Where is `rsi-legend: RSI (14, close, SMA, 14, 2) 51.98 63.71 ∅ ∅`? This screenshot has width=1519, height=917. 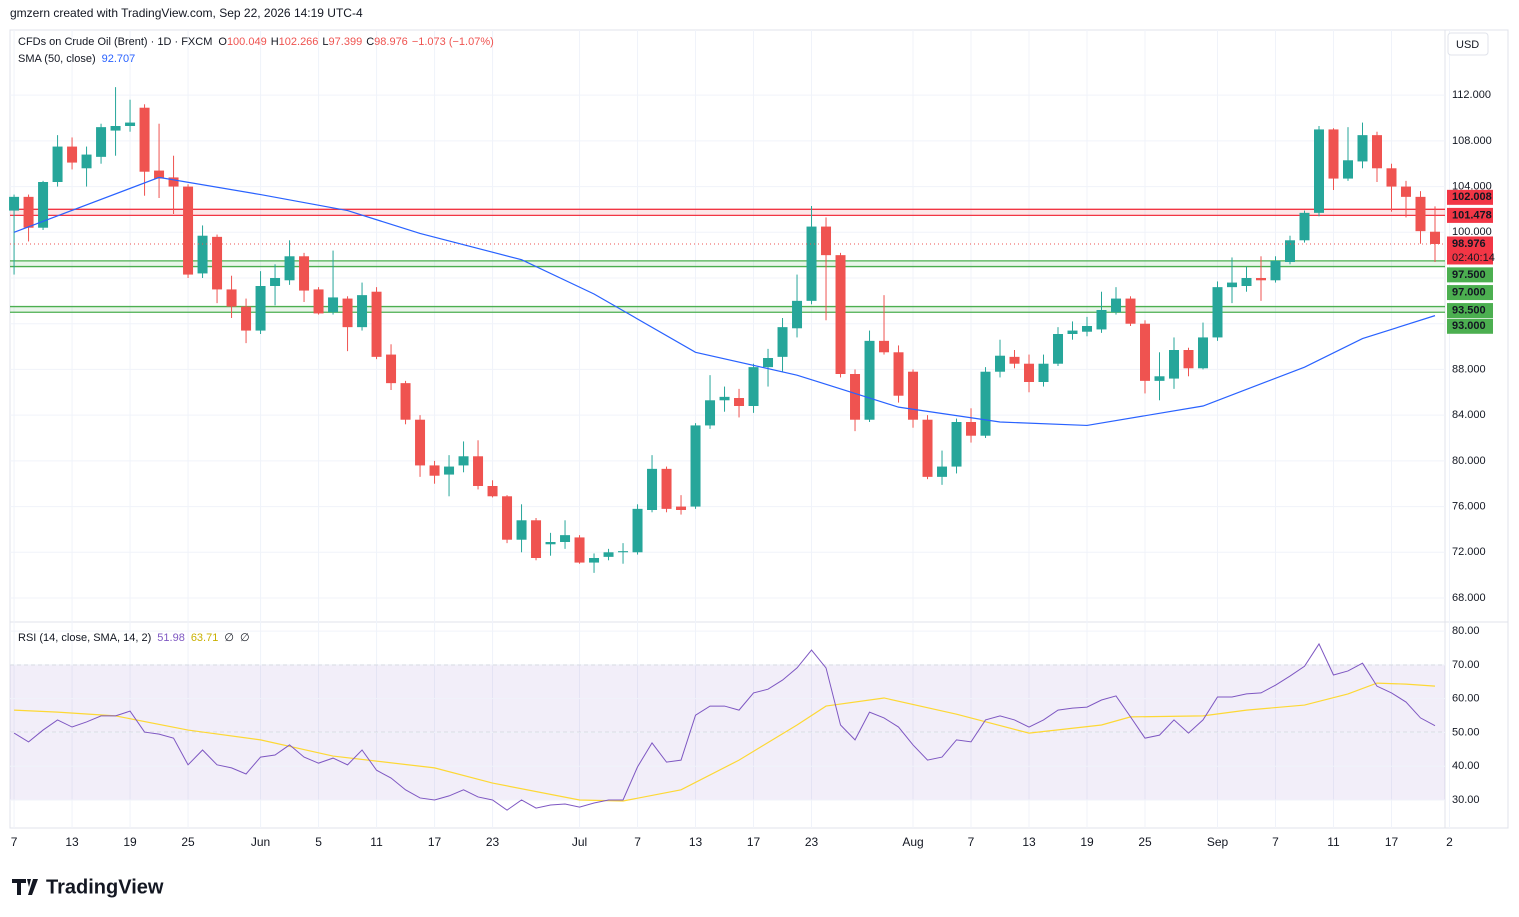
rsi-legend: RSI (14, close, SMA, 14, 2) 51.98 63.71 ∅ ∅ is located at coordinates (134, 638).